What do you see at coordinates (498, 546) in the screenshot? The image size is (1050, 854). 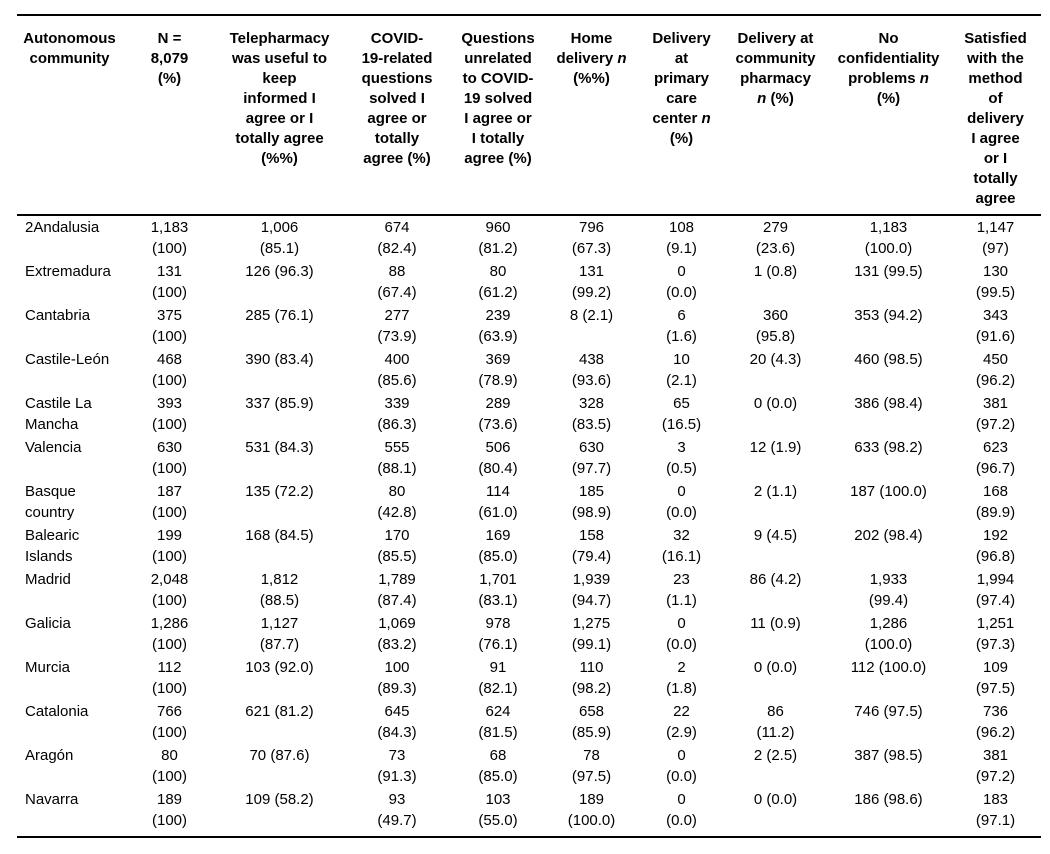 I see `cell-noncovid-solved: 169 (85.0)` at bounding box center [498, 546].